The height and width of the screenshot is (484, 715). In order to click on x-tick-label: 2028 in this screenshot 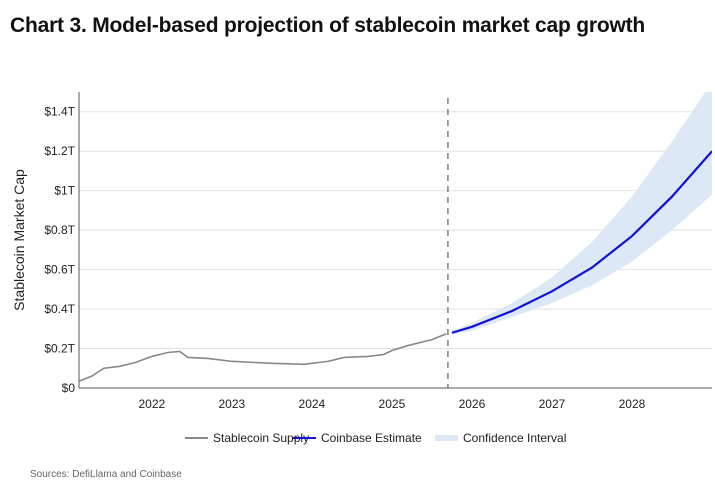, I will do `click(632, 404)`.